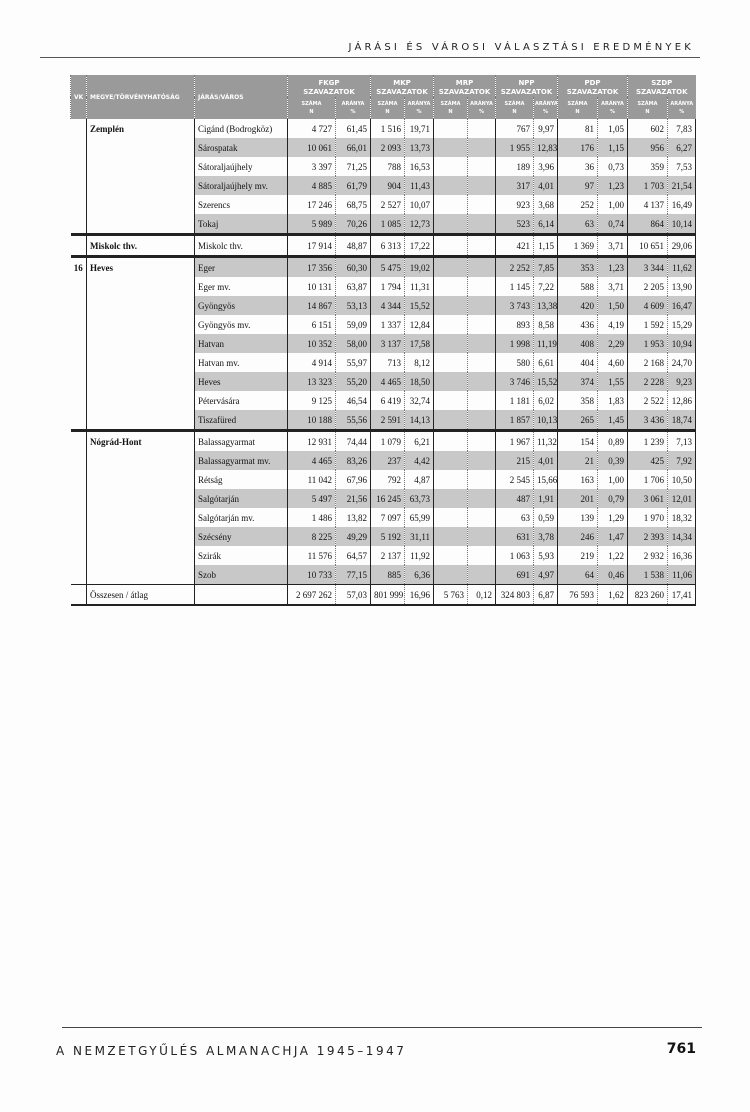 This screenshot has height=1112, width=750. Describe the element at coordinates (419, 147) in the screenshot. I see `cell-value: 13,73` at that location.